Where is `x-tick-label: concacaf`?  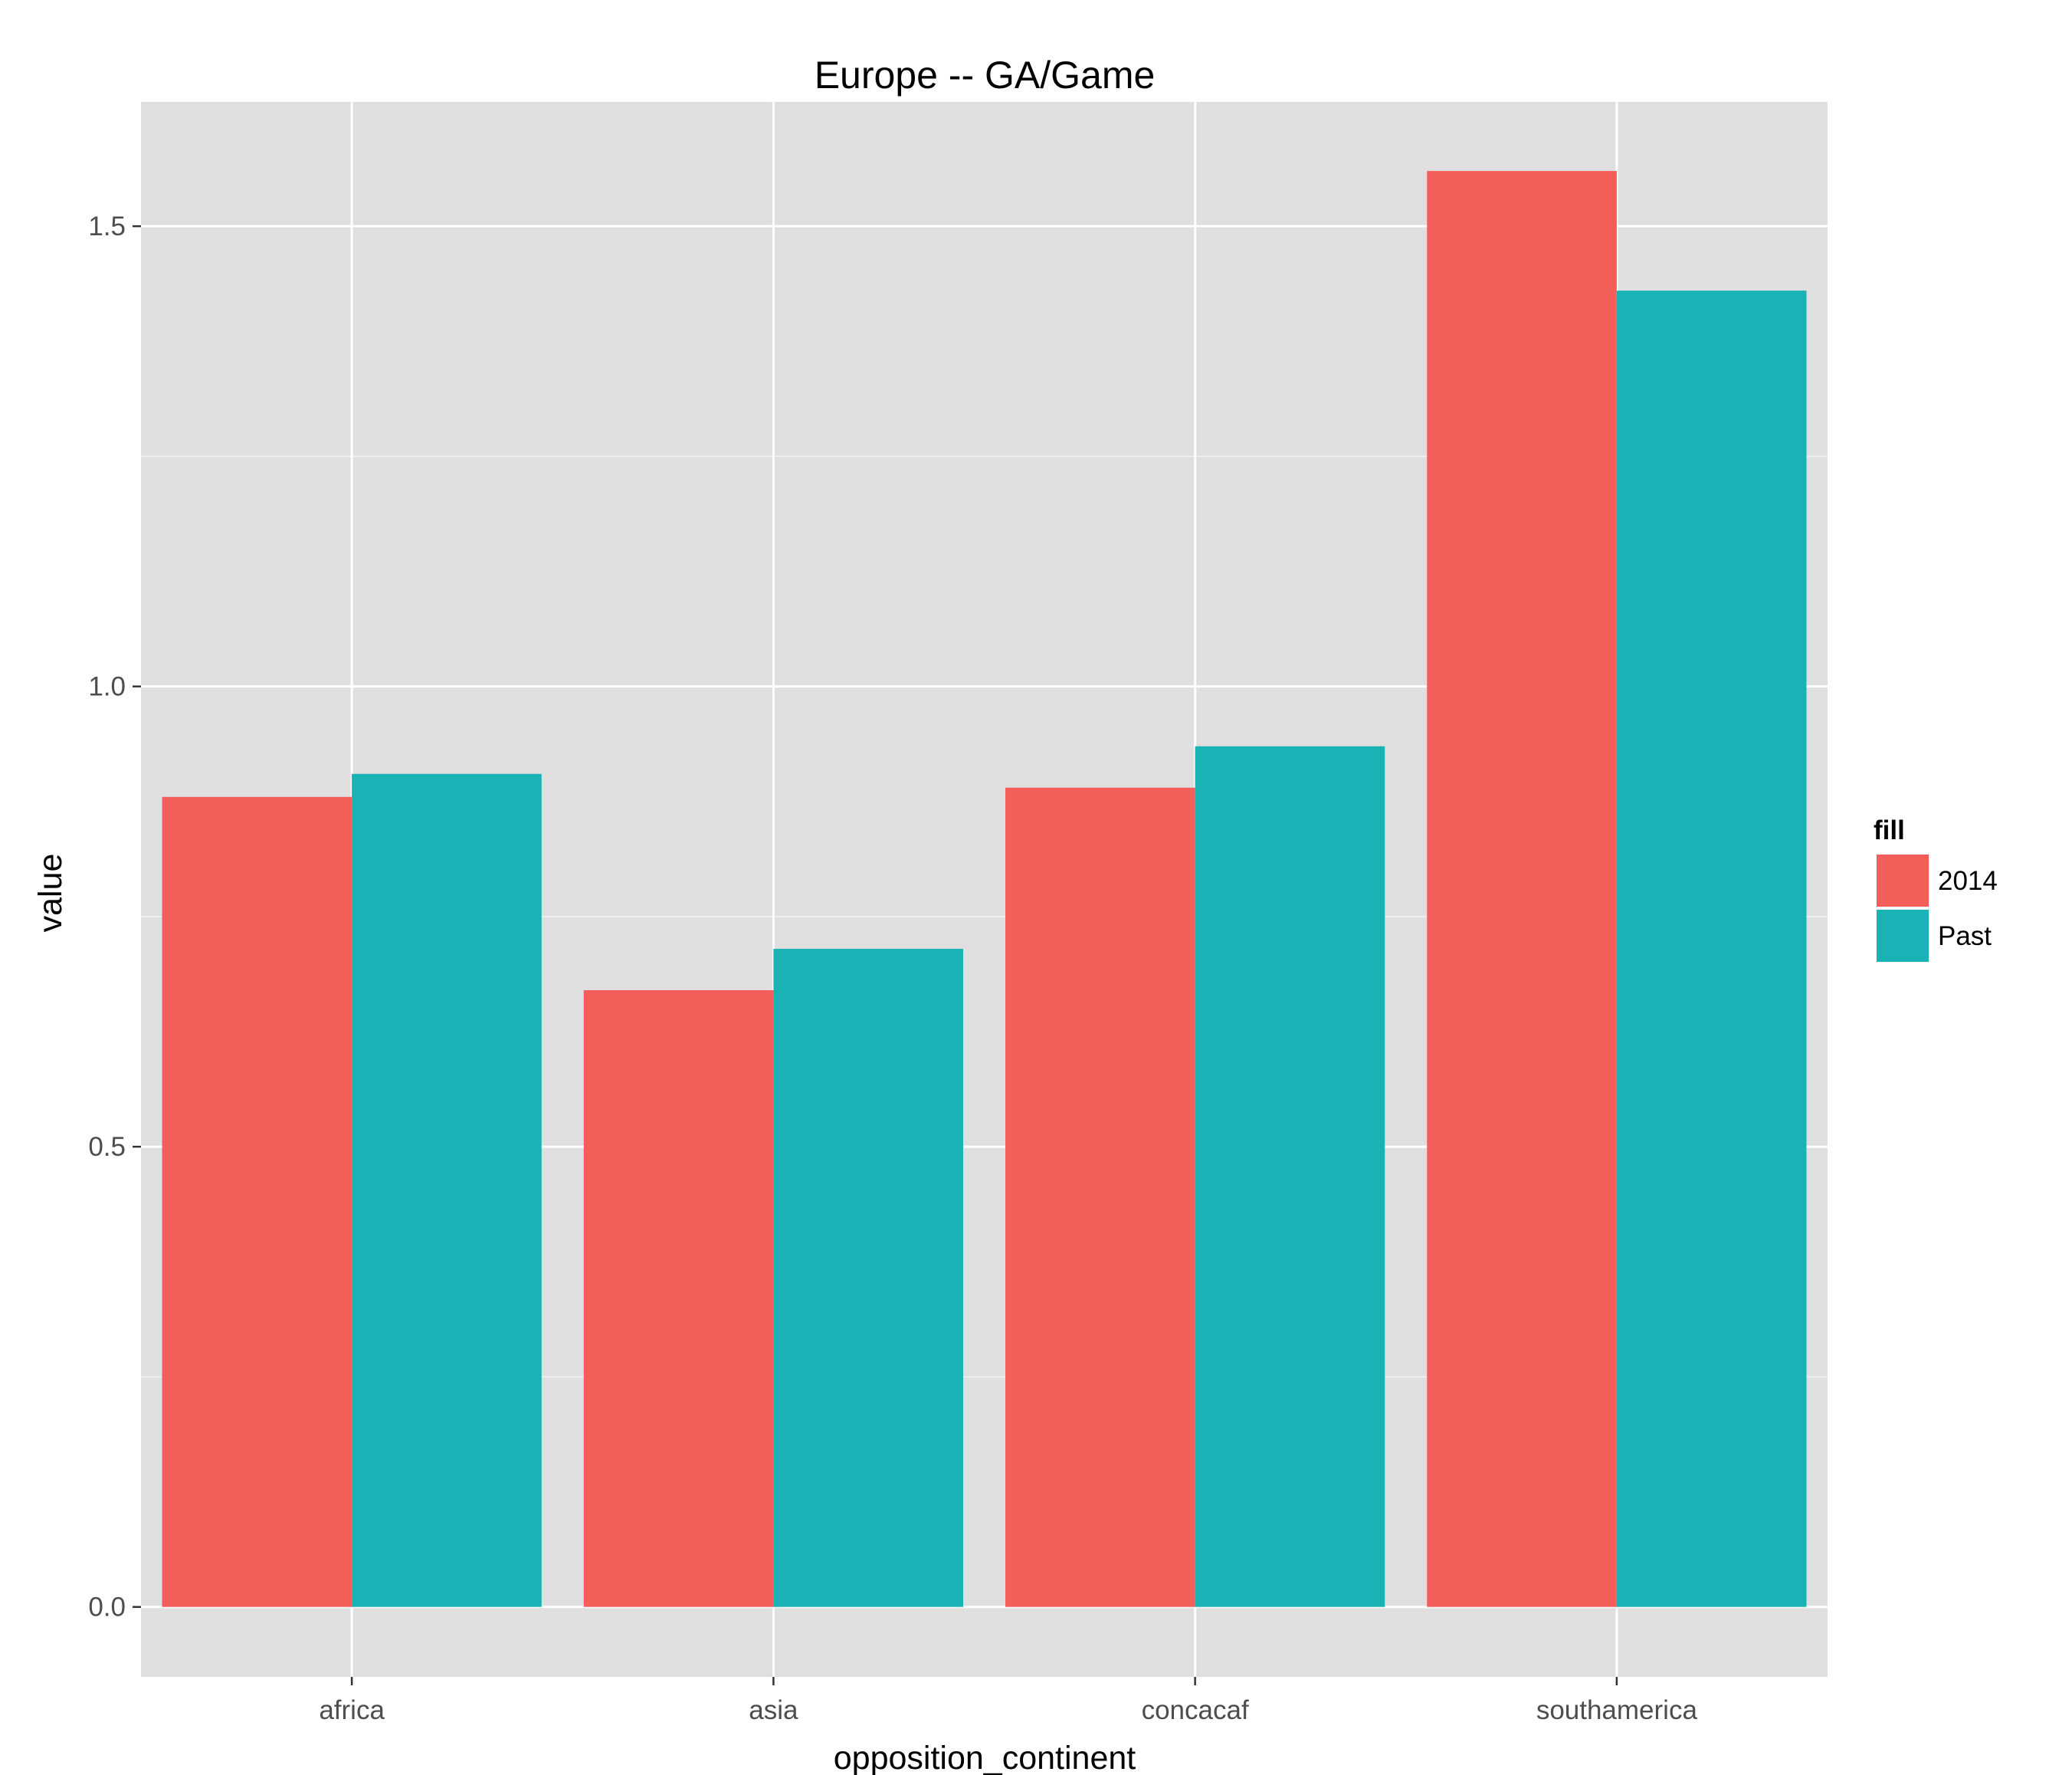 x-tick-label: concacaf is located at coordinates (1195, 1710).